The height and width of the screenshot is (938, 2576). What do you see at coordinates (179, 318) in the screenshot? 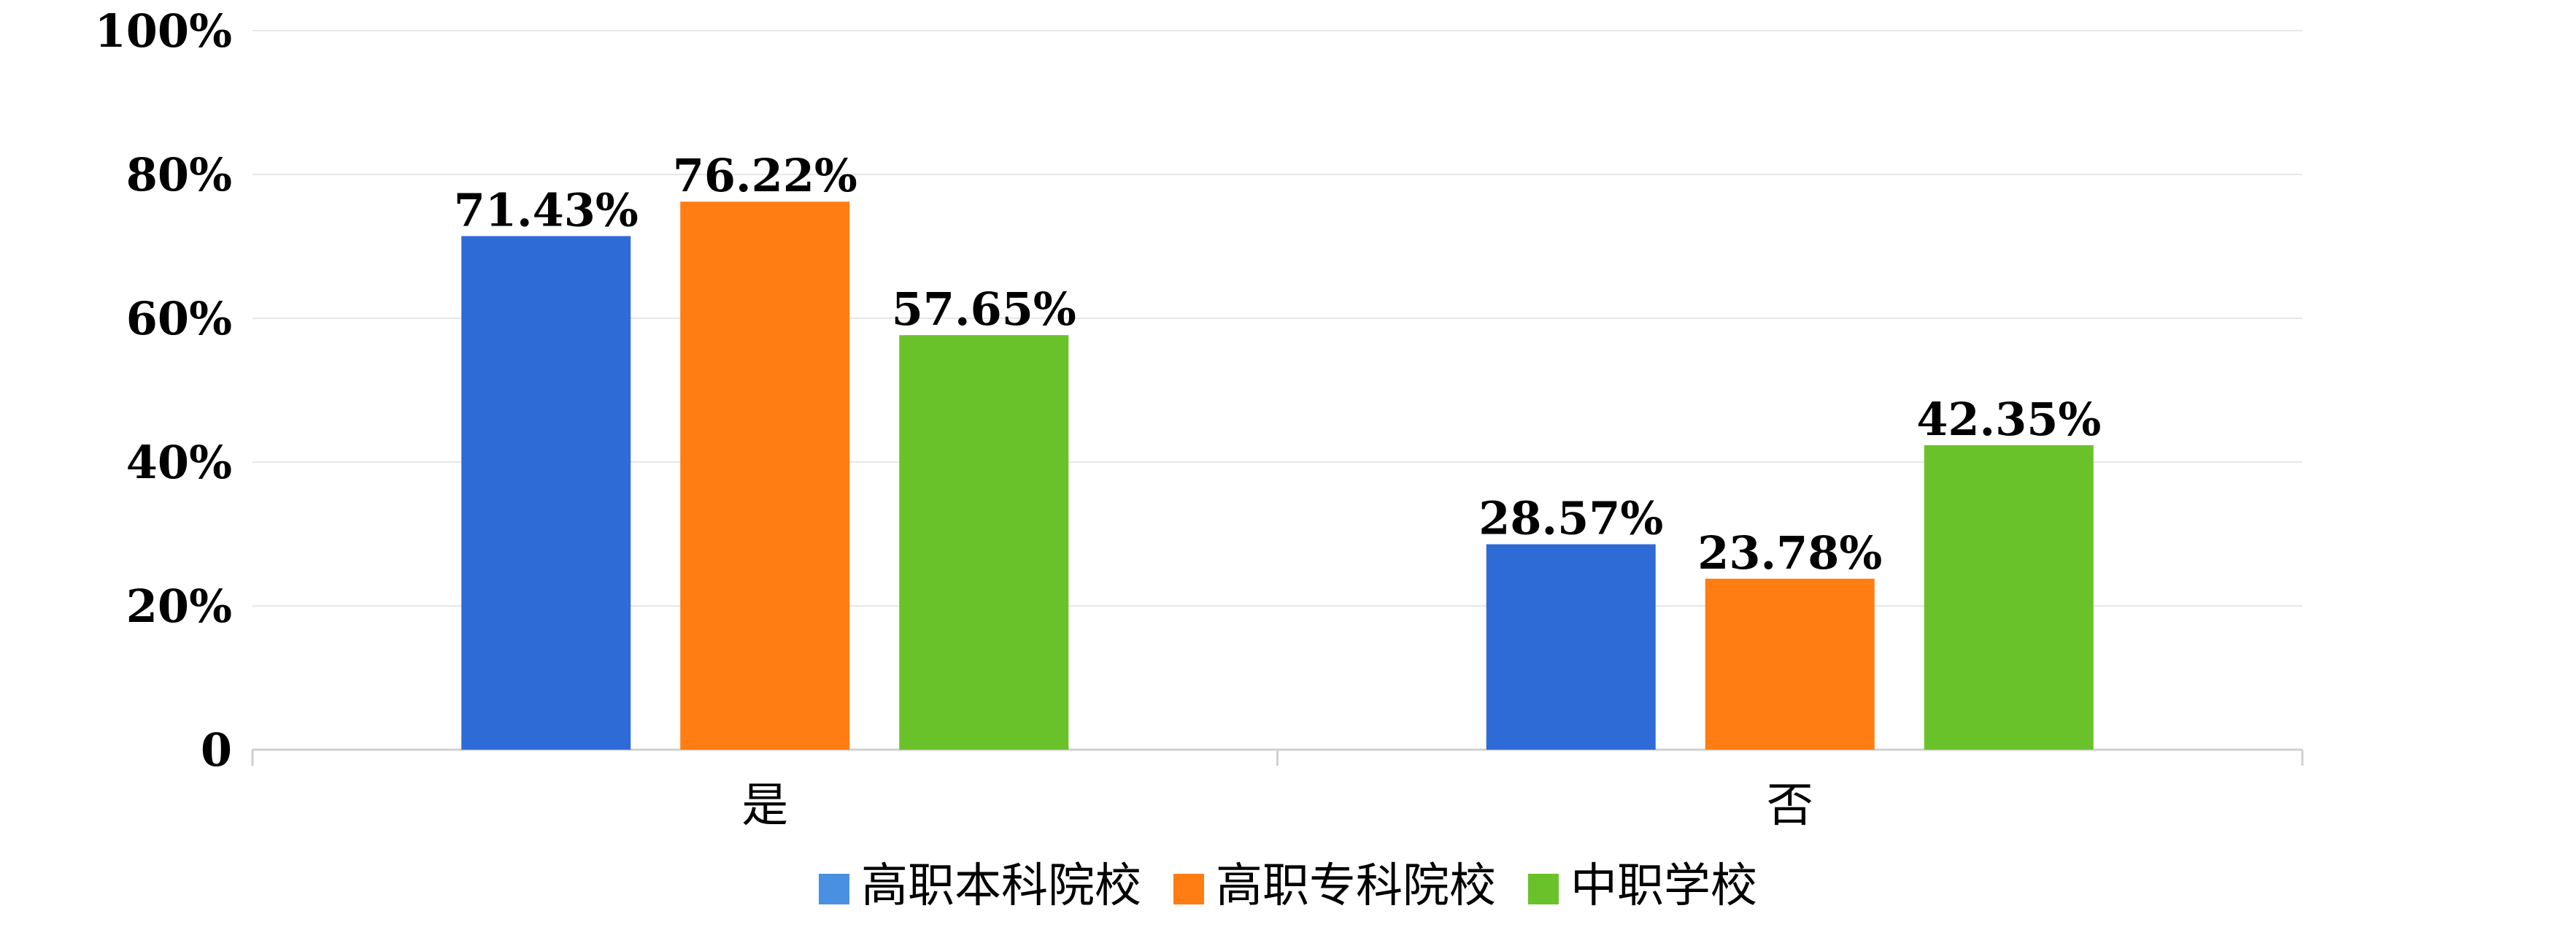
I see `y-tick-label: 60%` at bounding box center [179, 318].